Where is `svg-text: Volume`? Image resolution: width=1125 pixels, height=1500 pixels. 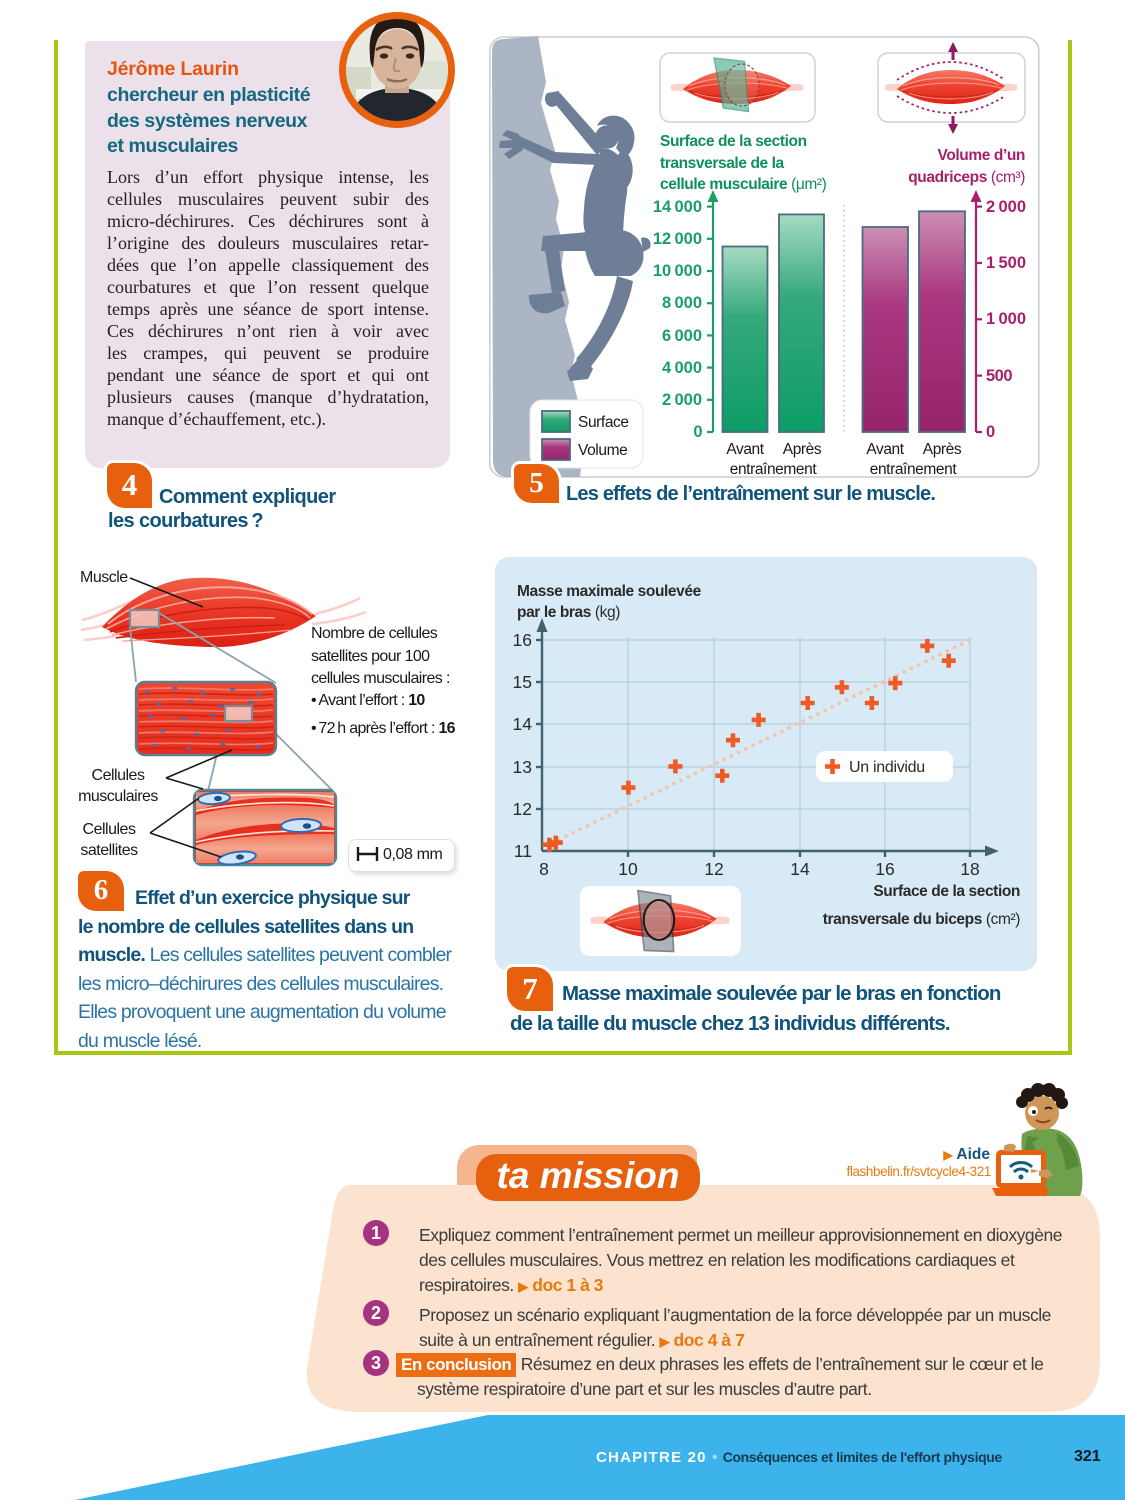
svg-text: Volume is located at coordinates (602, 450).